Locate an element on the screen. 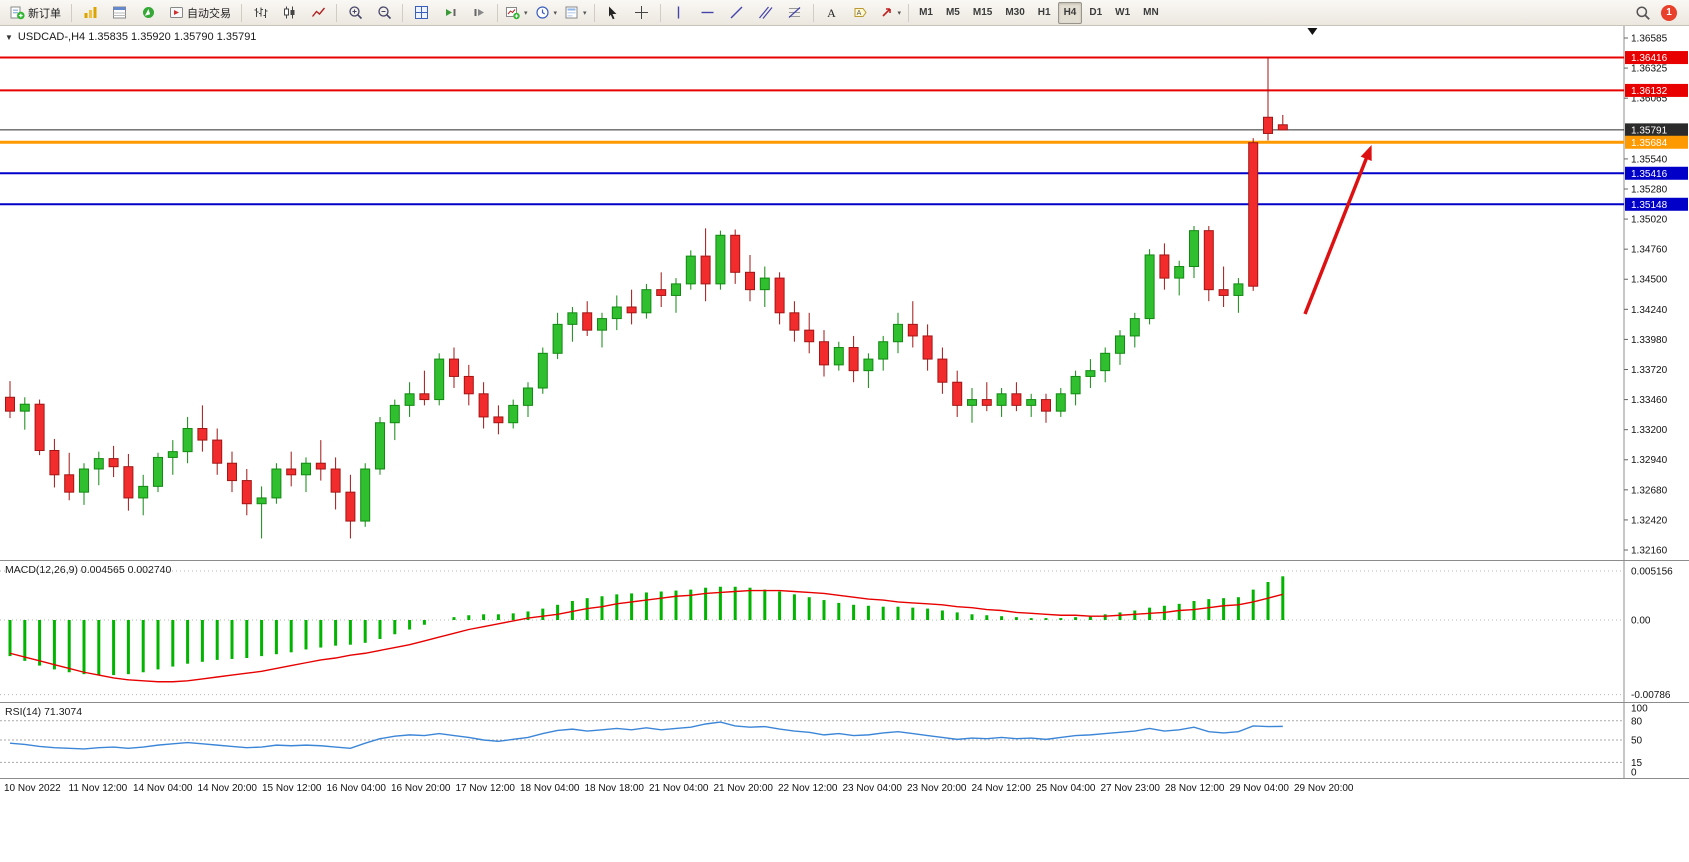  svg-text: 0.005156 is located at coordinates (1652, 572).